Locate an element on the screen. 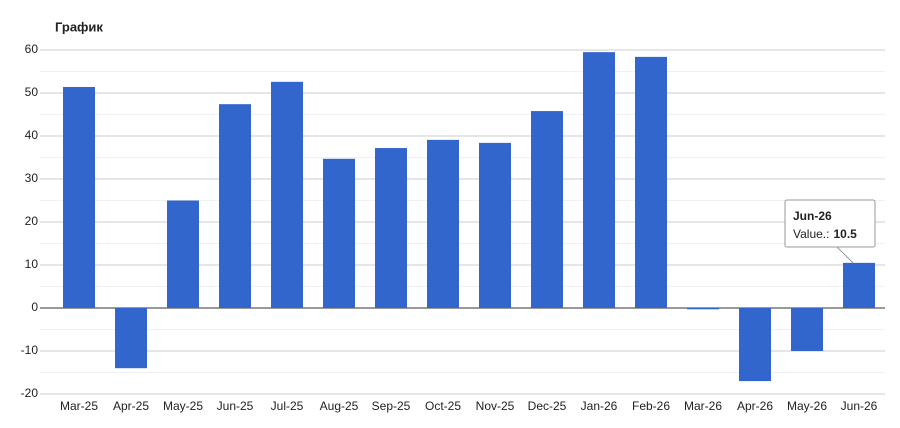  y-tick-label: 50 is located at coordinates (32, 92).